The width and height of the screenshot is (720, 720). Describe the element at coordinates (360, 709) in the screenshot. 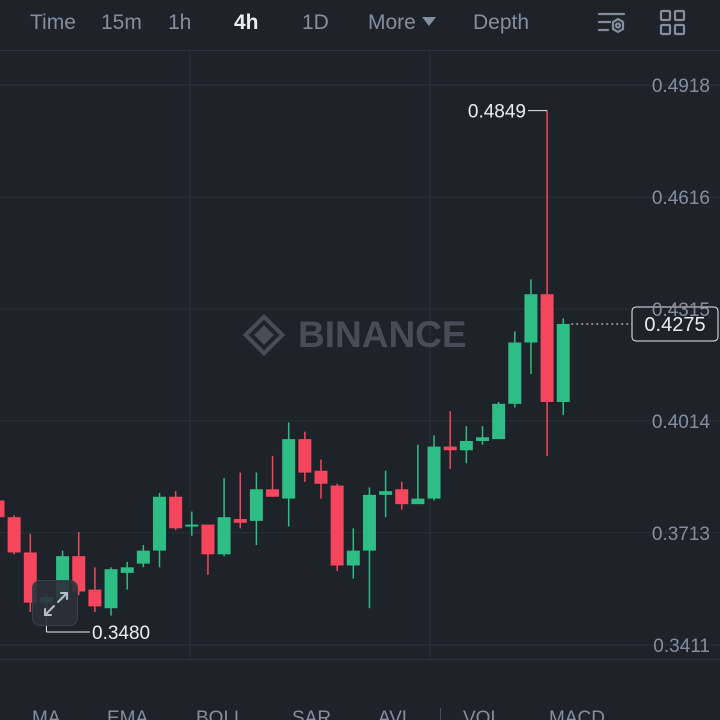

I see `indicator-bar: MA EMA BOLL SAR AVL VOL MACD` at that location.